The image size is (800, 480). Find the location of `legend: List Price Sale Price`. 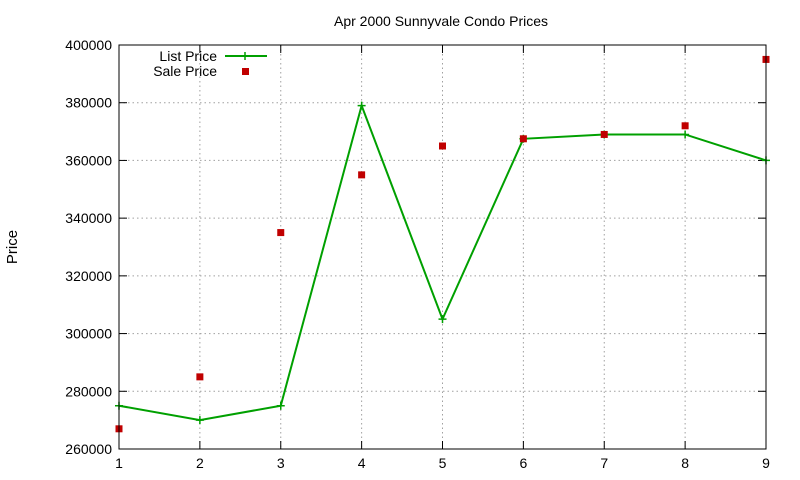

legend: List Price Sale Price is located at coordinates (210, 63).